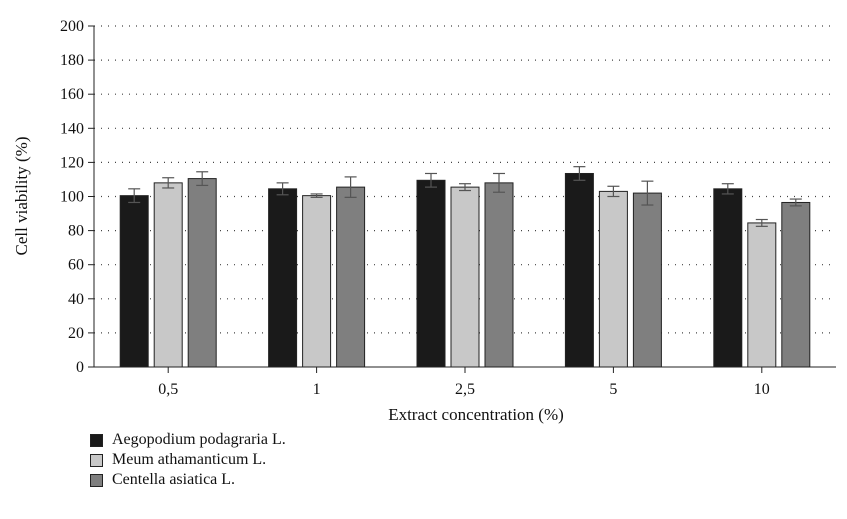 The height and width of the screenshot is (519, 847). Describe the element at coordinates (199, 439) in the screenshot. I see `legend-label: Aegopodium podagraria L.` at that location.